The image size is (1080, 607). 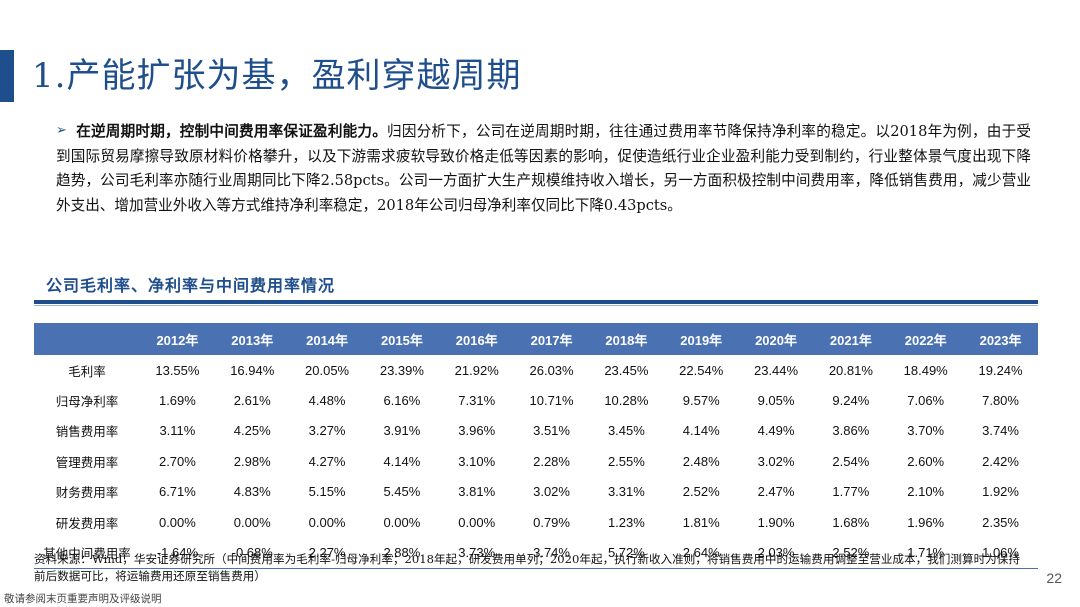 What do you see at coordinates (327, 370) in the screenshot?
I see `value-cell: 20.05%` at bounding box center [327, 370].